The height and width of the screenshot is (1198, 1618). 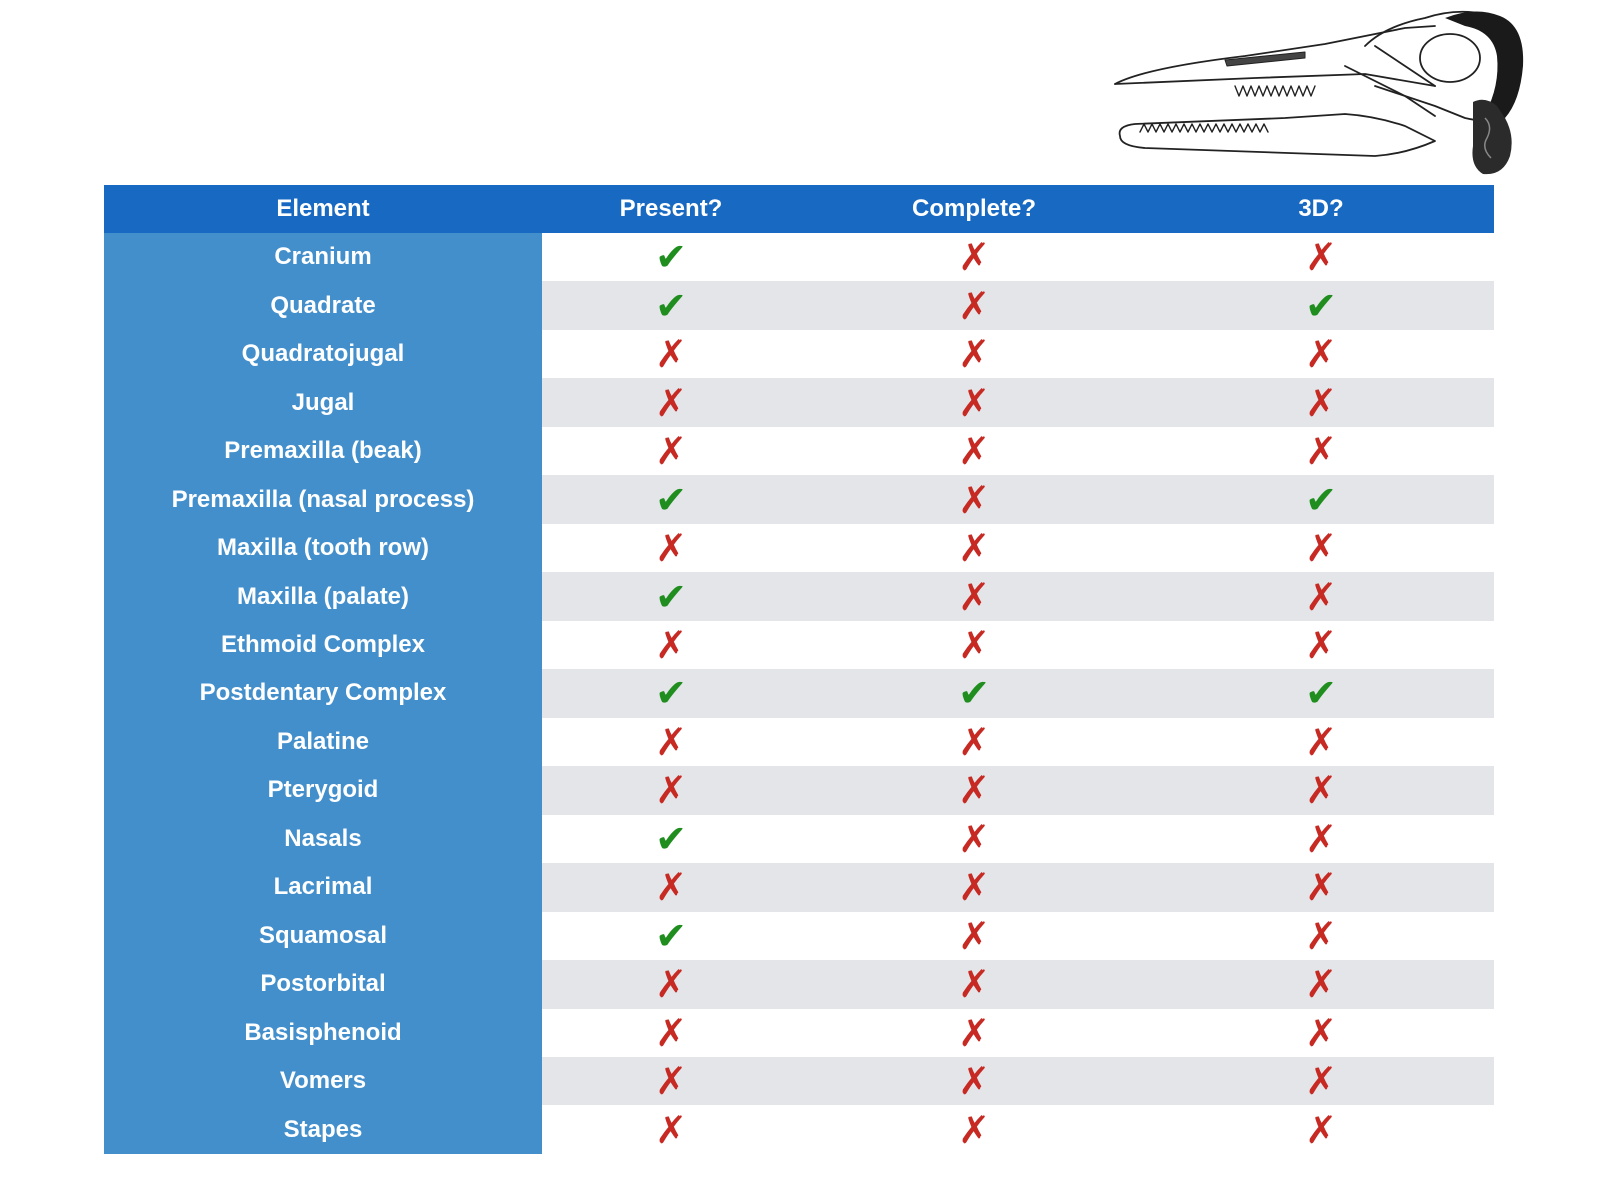 I want to click on table-row: Palatine ✗ ✗ ✗, so click(x=799, y=742).